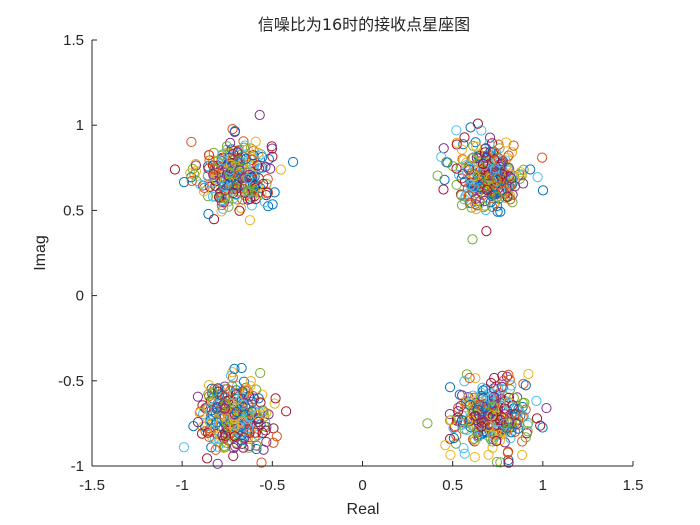  What do you see at coordinates (71, 381) in the screenshot?
I see `y-tick-label: -0.5` at bounding box center [71, 381].